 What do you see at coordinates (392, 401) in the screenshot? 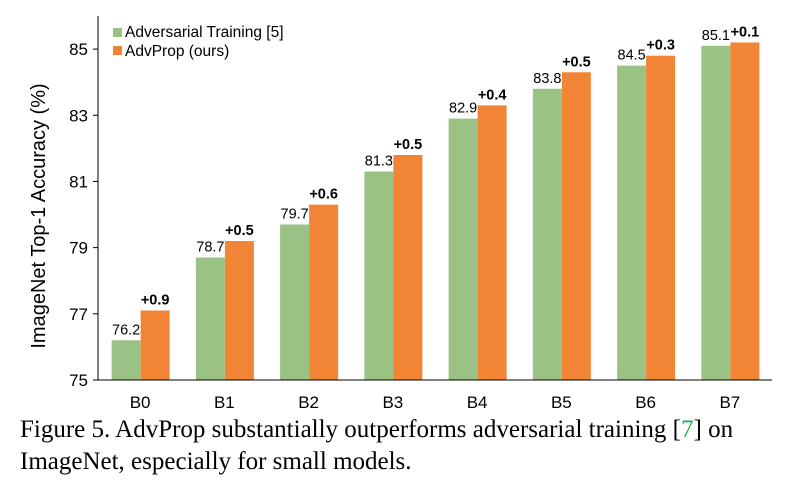
I see `x-tick-label: B3` at bounding box center [392, 401].